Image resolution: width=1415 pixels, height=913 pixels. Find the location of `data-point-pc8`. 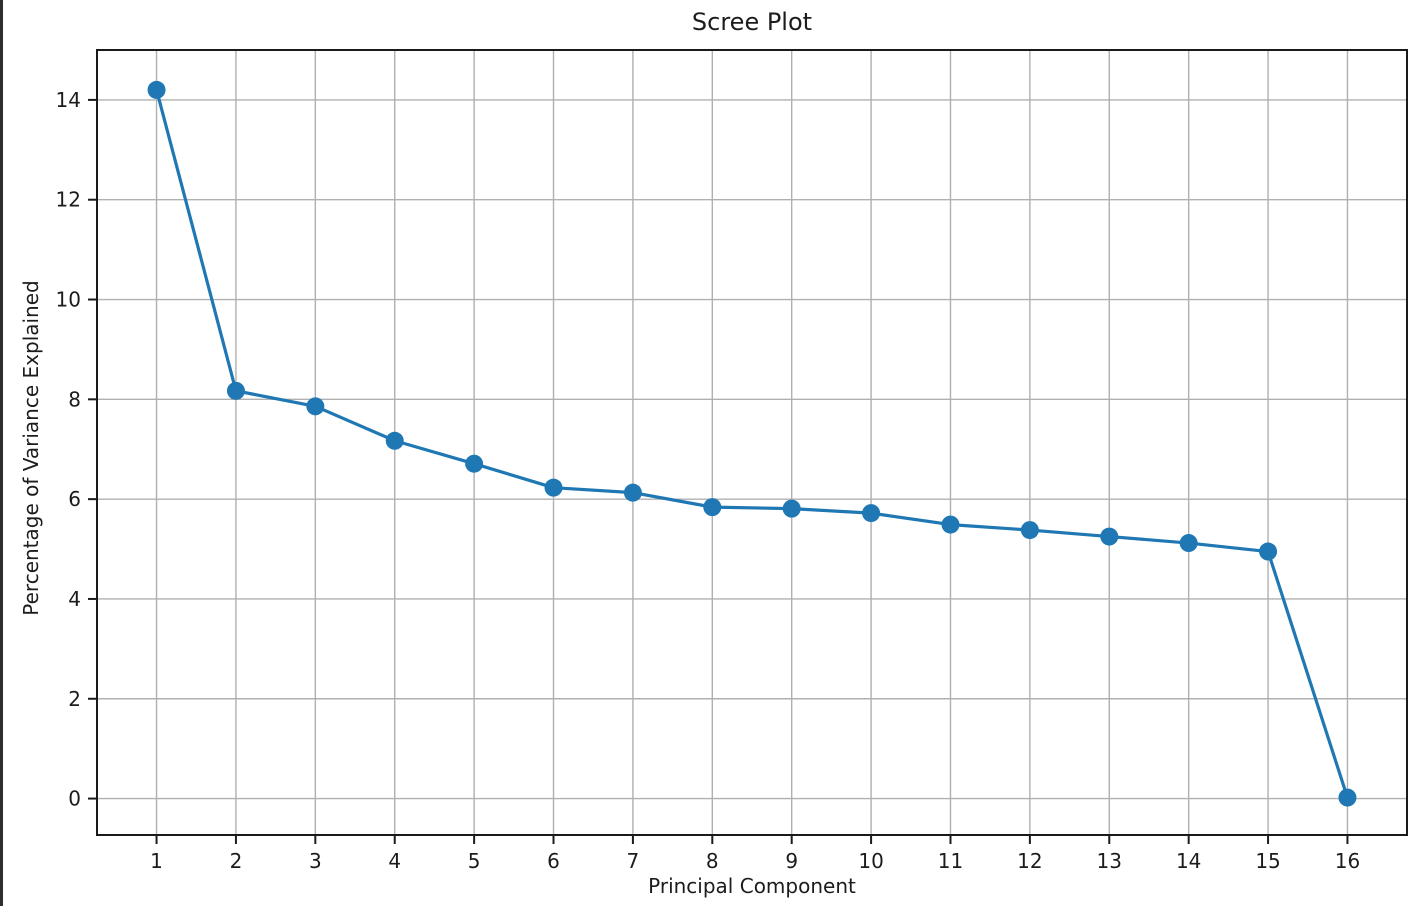

data-point-pc8 is located at coordinates (712, 507).